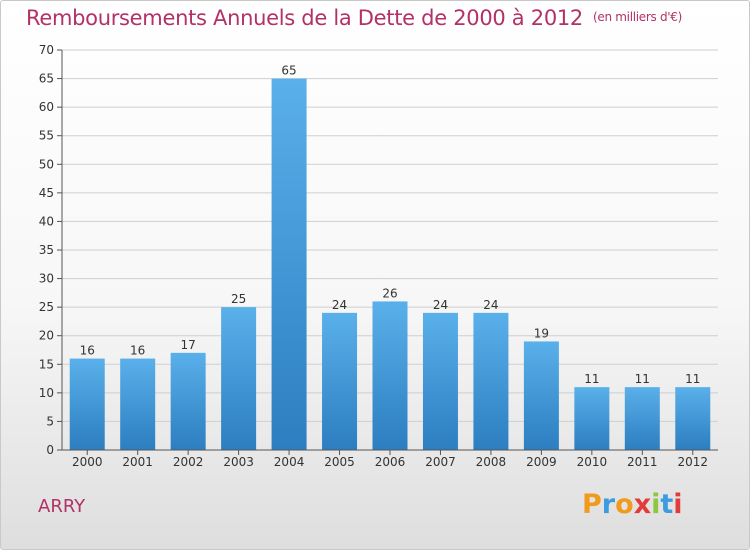  What do you see at coordinates (46, 221) in the screenshot?
I see `y-tick-label: 40` at bounding box center [46, 221].